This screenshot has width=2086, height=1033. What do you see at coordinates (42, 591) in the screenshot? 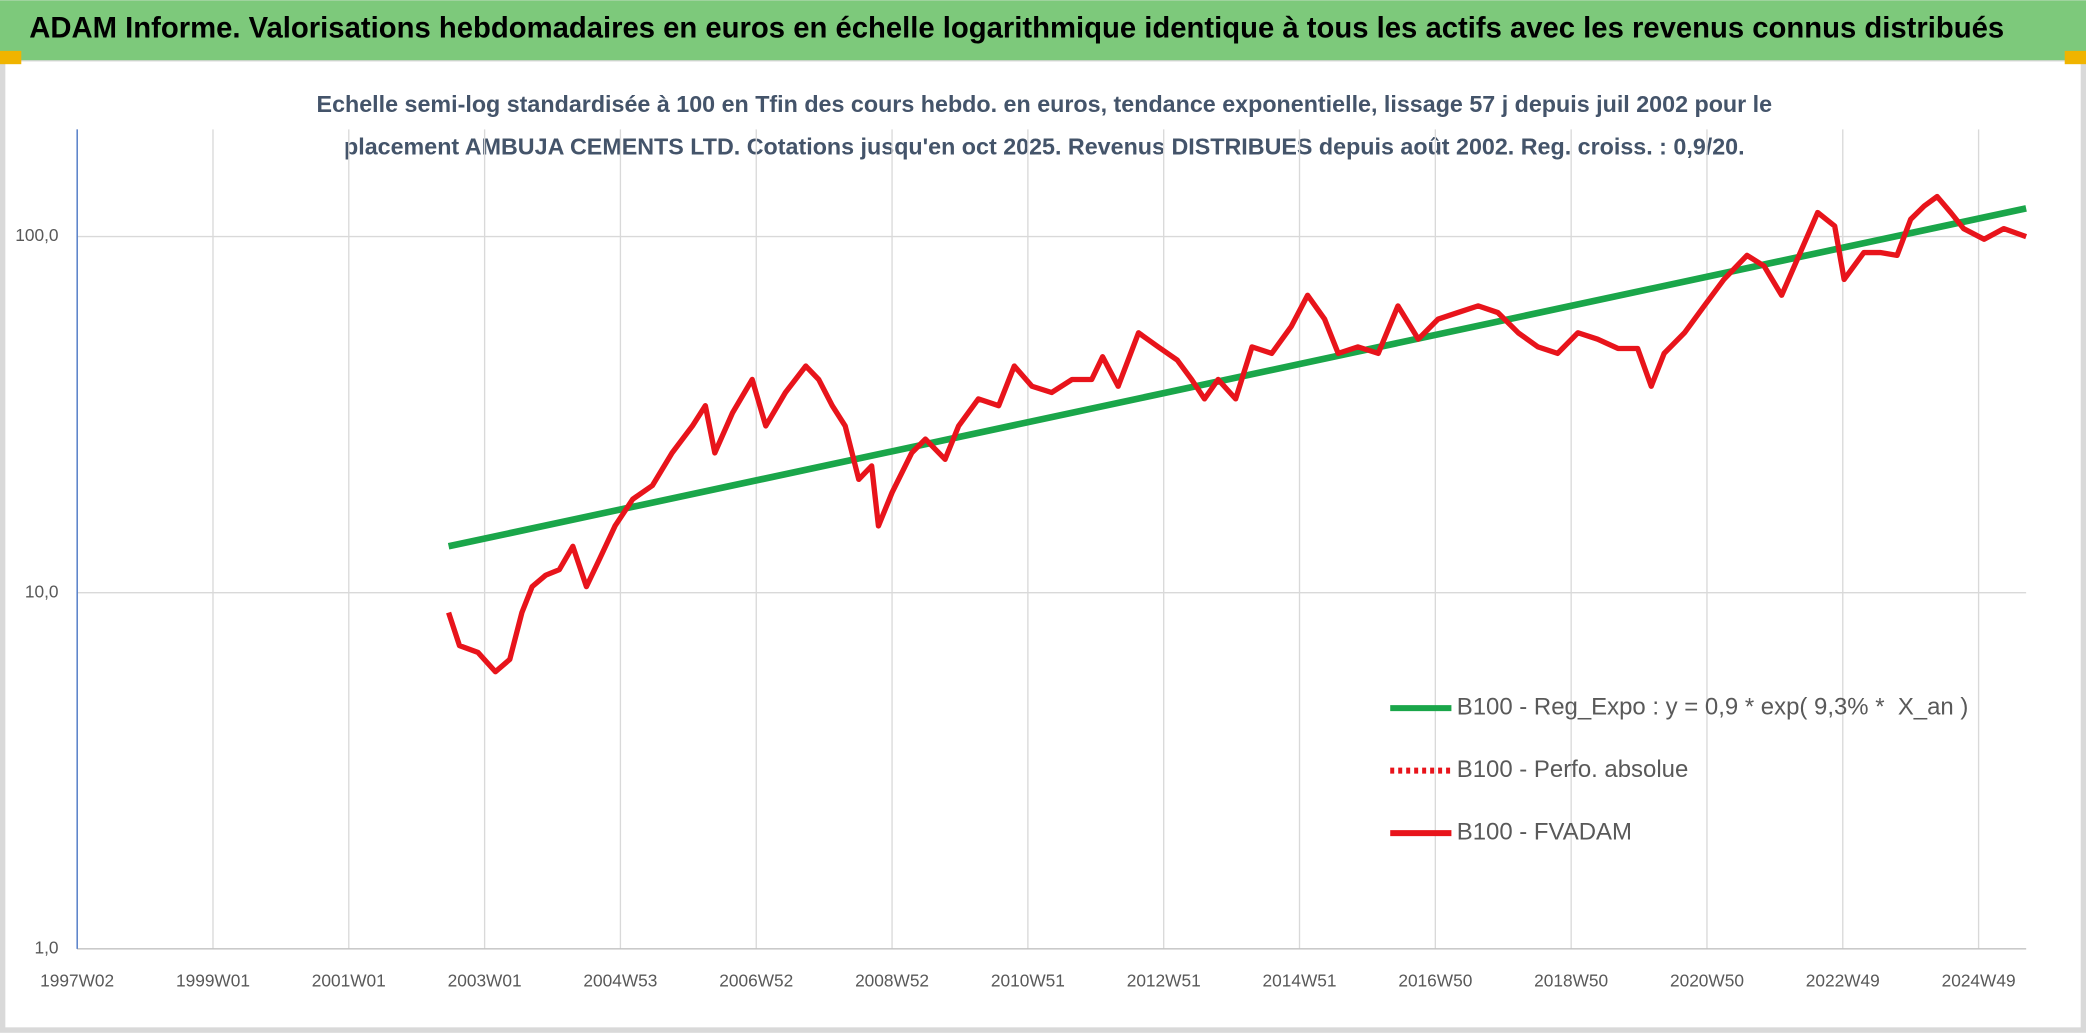
I see `y-tick-label: 10,0` at bounding box center [42, 591].